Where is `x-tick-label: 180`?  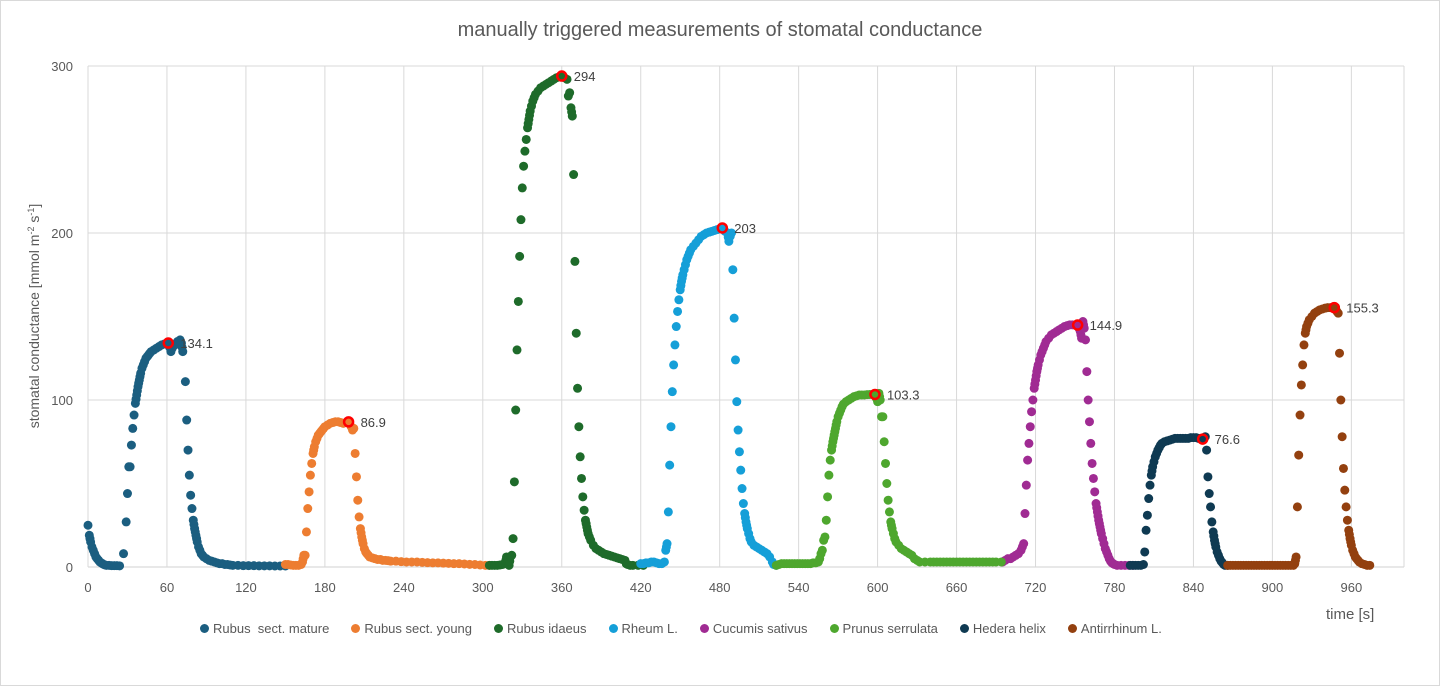
x-tick-label: 180 is located at coordinates (325, 587).